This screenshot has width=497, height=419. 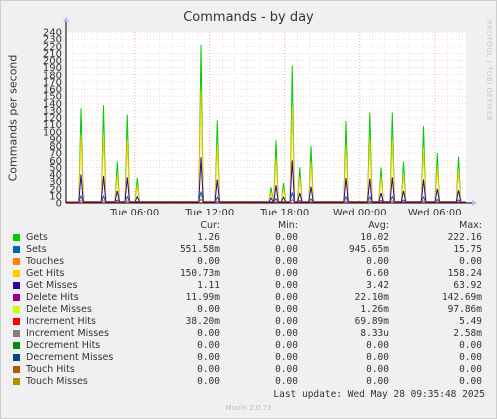 What do you see at coordinates (202, 297) in the screenshot?
I see `legend-cur-value: 11.99m` at bounding box center [202, 297].